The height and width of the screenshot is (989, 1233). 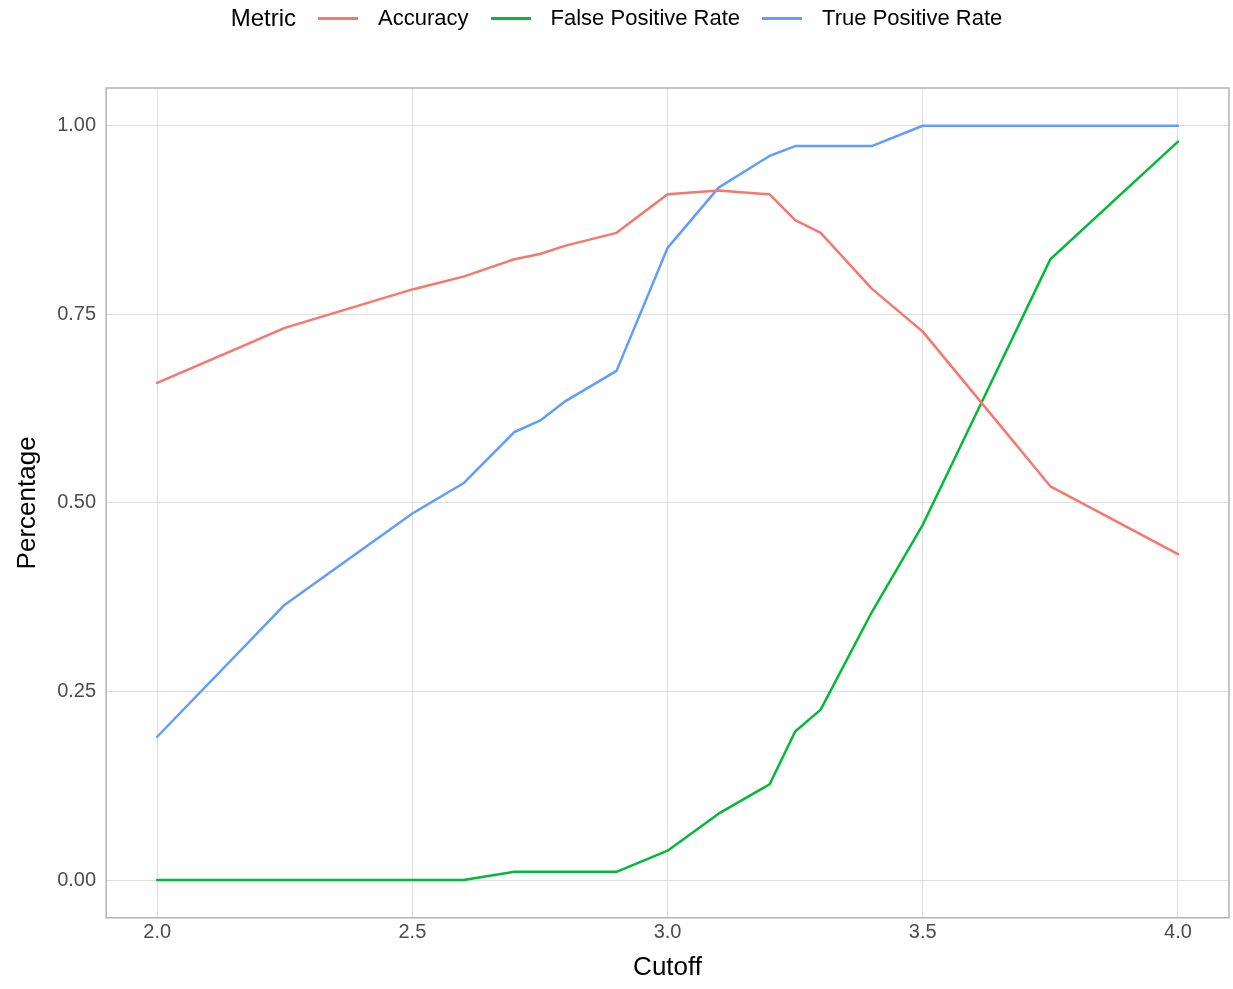 I want to click on legend-title: Metric, so click(x=263, y=18).